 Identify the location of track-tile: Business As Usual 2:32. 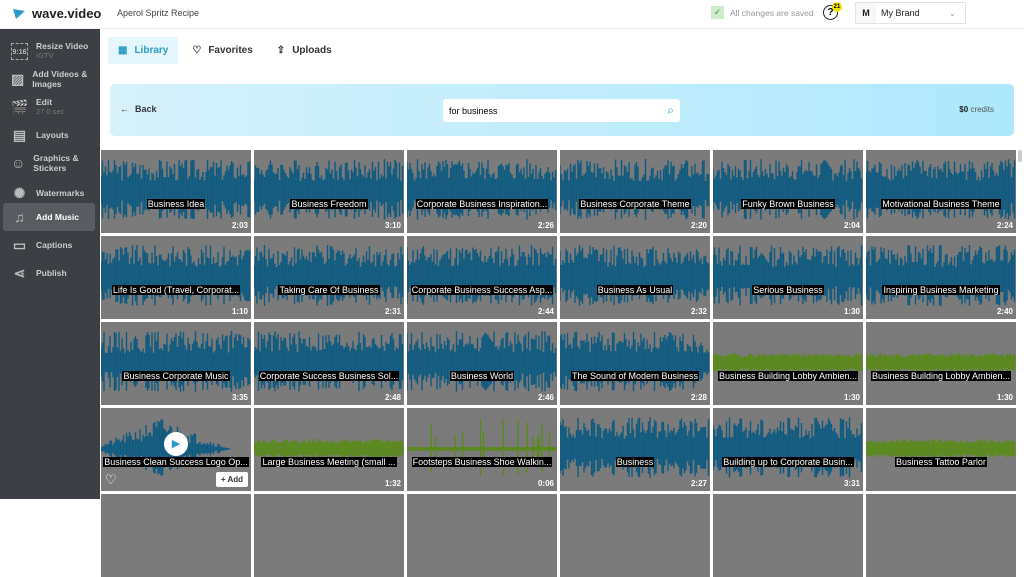
(635, 277).